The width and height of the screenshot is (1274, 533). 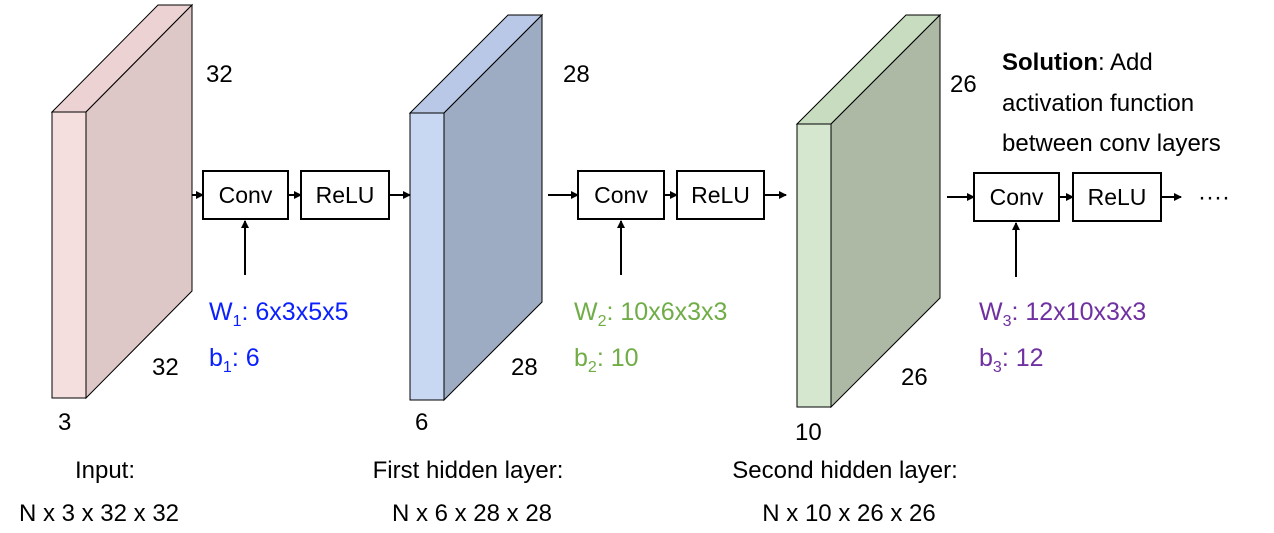 I want to click on solution-line1: Solution: Add, so click(x=1077, y=62).